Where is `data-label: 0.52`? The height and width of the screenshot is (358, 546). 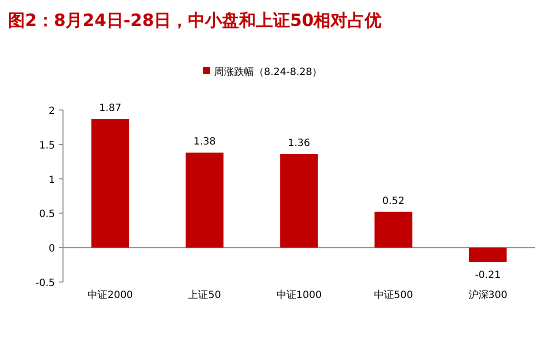 data-label: 0.52 is located at coordinates (393, 201).